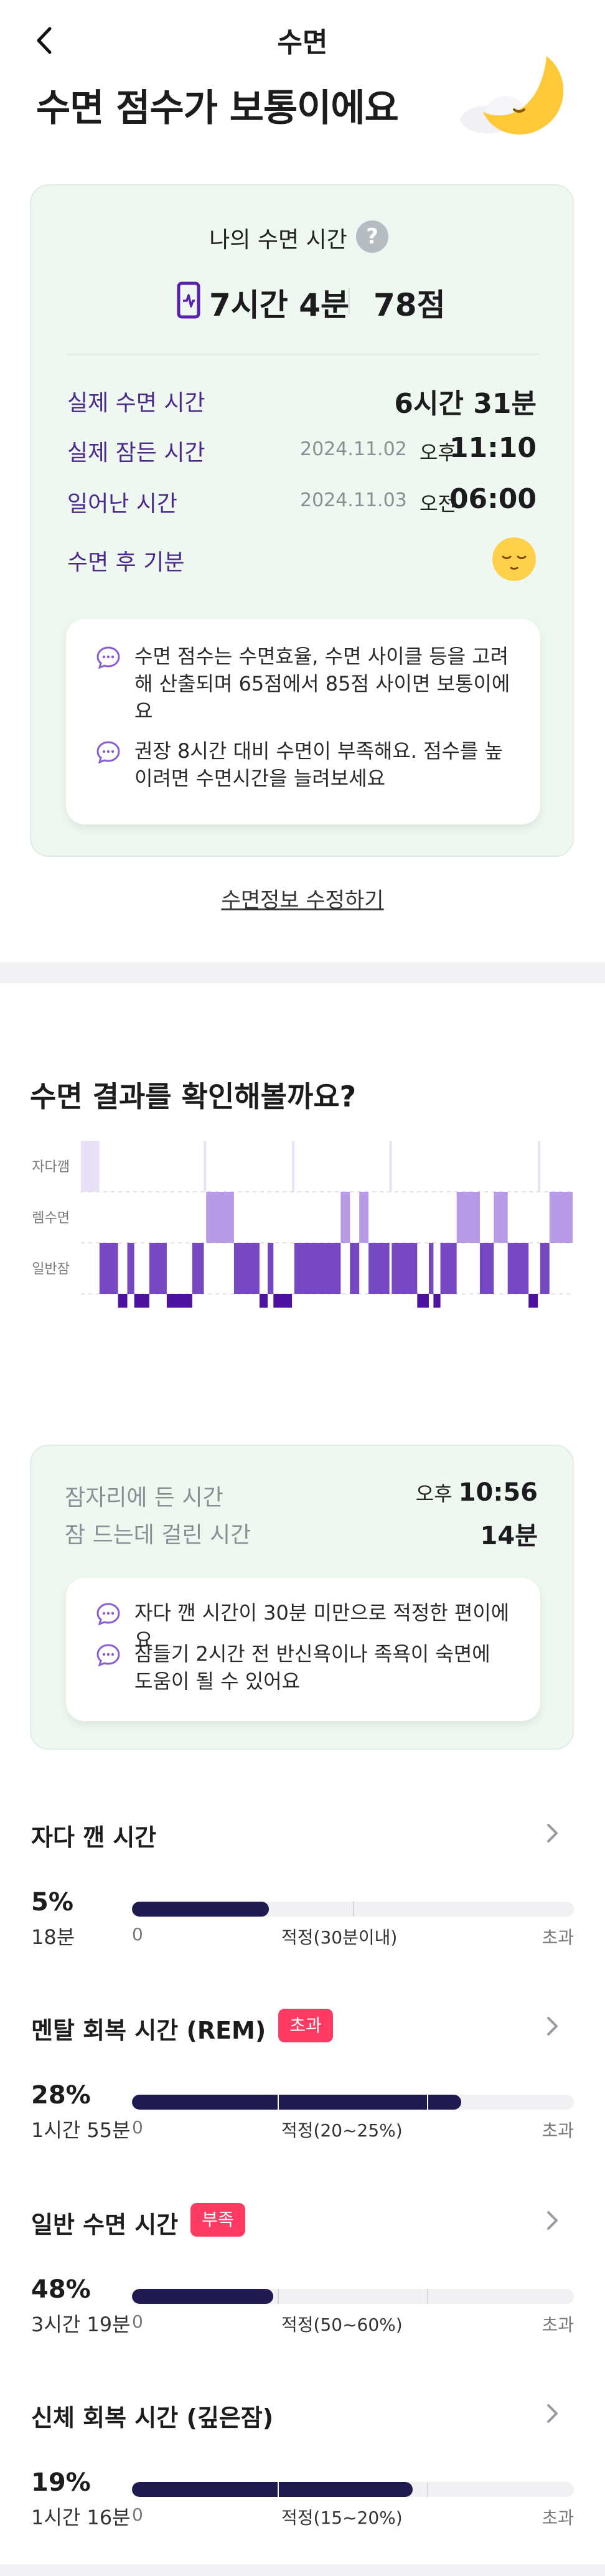 Image resolution: width=605 pixels, height=2576 pixels. Describe the element at coordinates (51, 1218) in the screenshot. I see `stage-axis-label: 렘수면` at that location.